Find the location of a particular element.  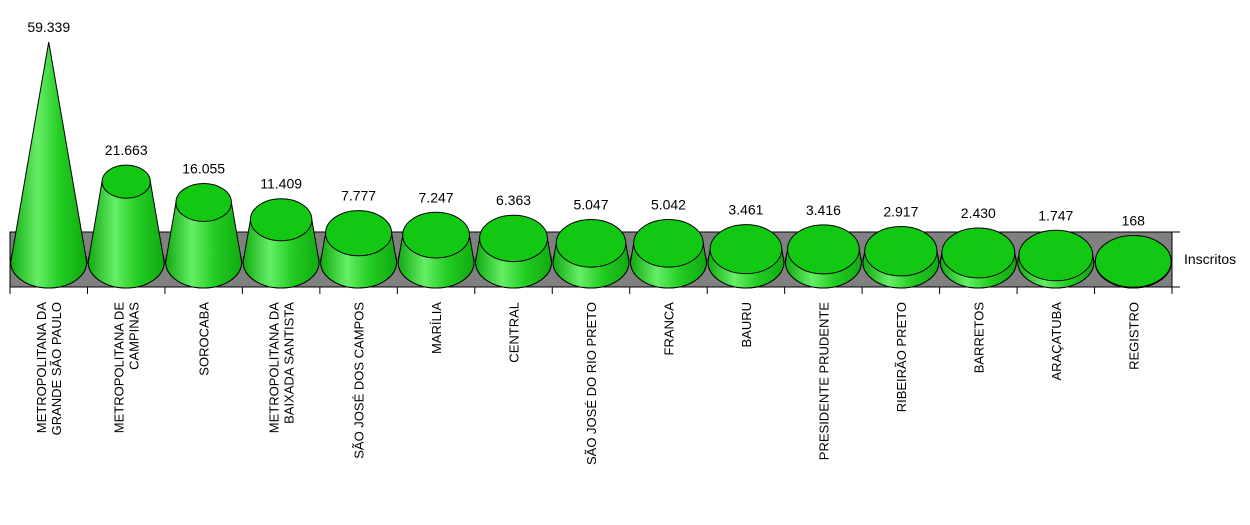

category-label: BARRETOS is located at coordinates (978, 338).